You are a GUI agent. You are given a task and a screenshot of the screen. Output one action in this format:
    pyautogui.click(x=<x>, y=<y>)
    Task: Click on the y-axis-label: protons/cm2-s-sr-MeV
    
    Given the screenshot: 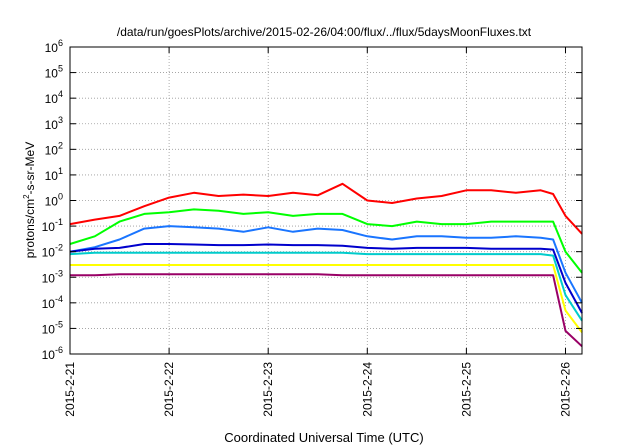 What is the action you would take?
    pyautogui.click(x=29, y=200)
    